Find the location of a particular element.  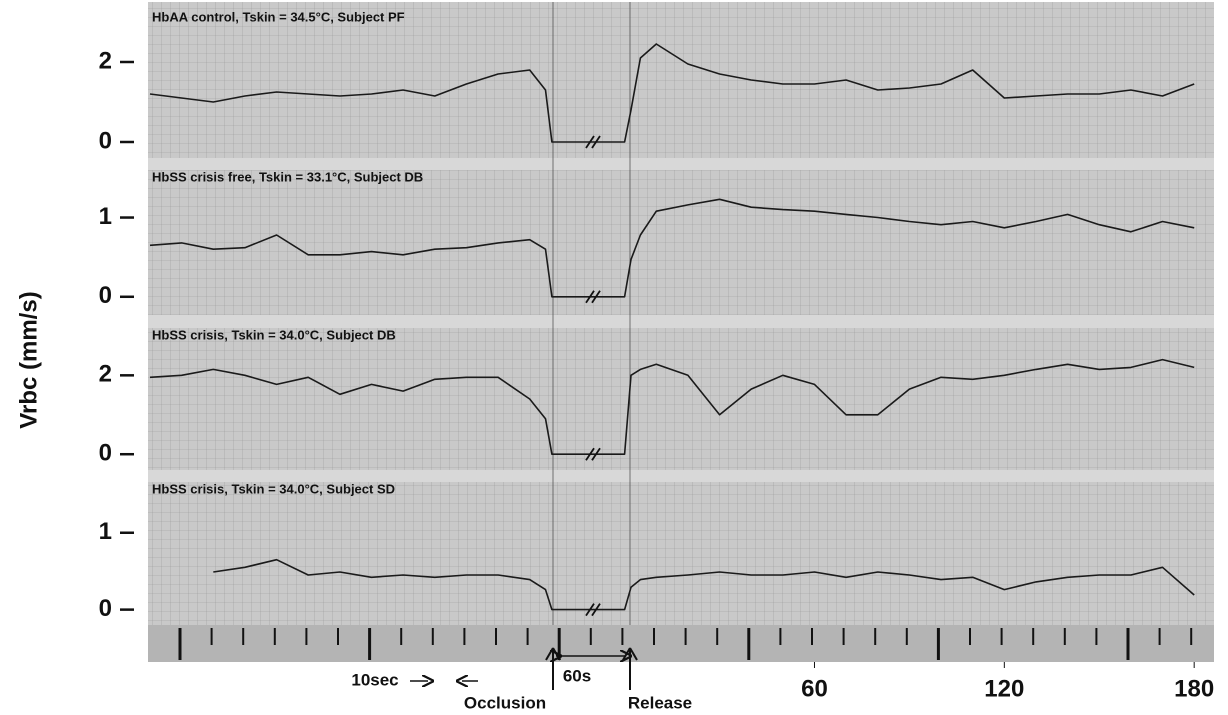

panel-title: HbSS crisis, Tskin = 34.0°C, Subject DB is located at coordinates (274, 334).